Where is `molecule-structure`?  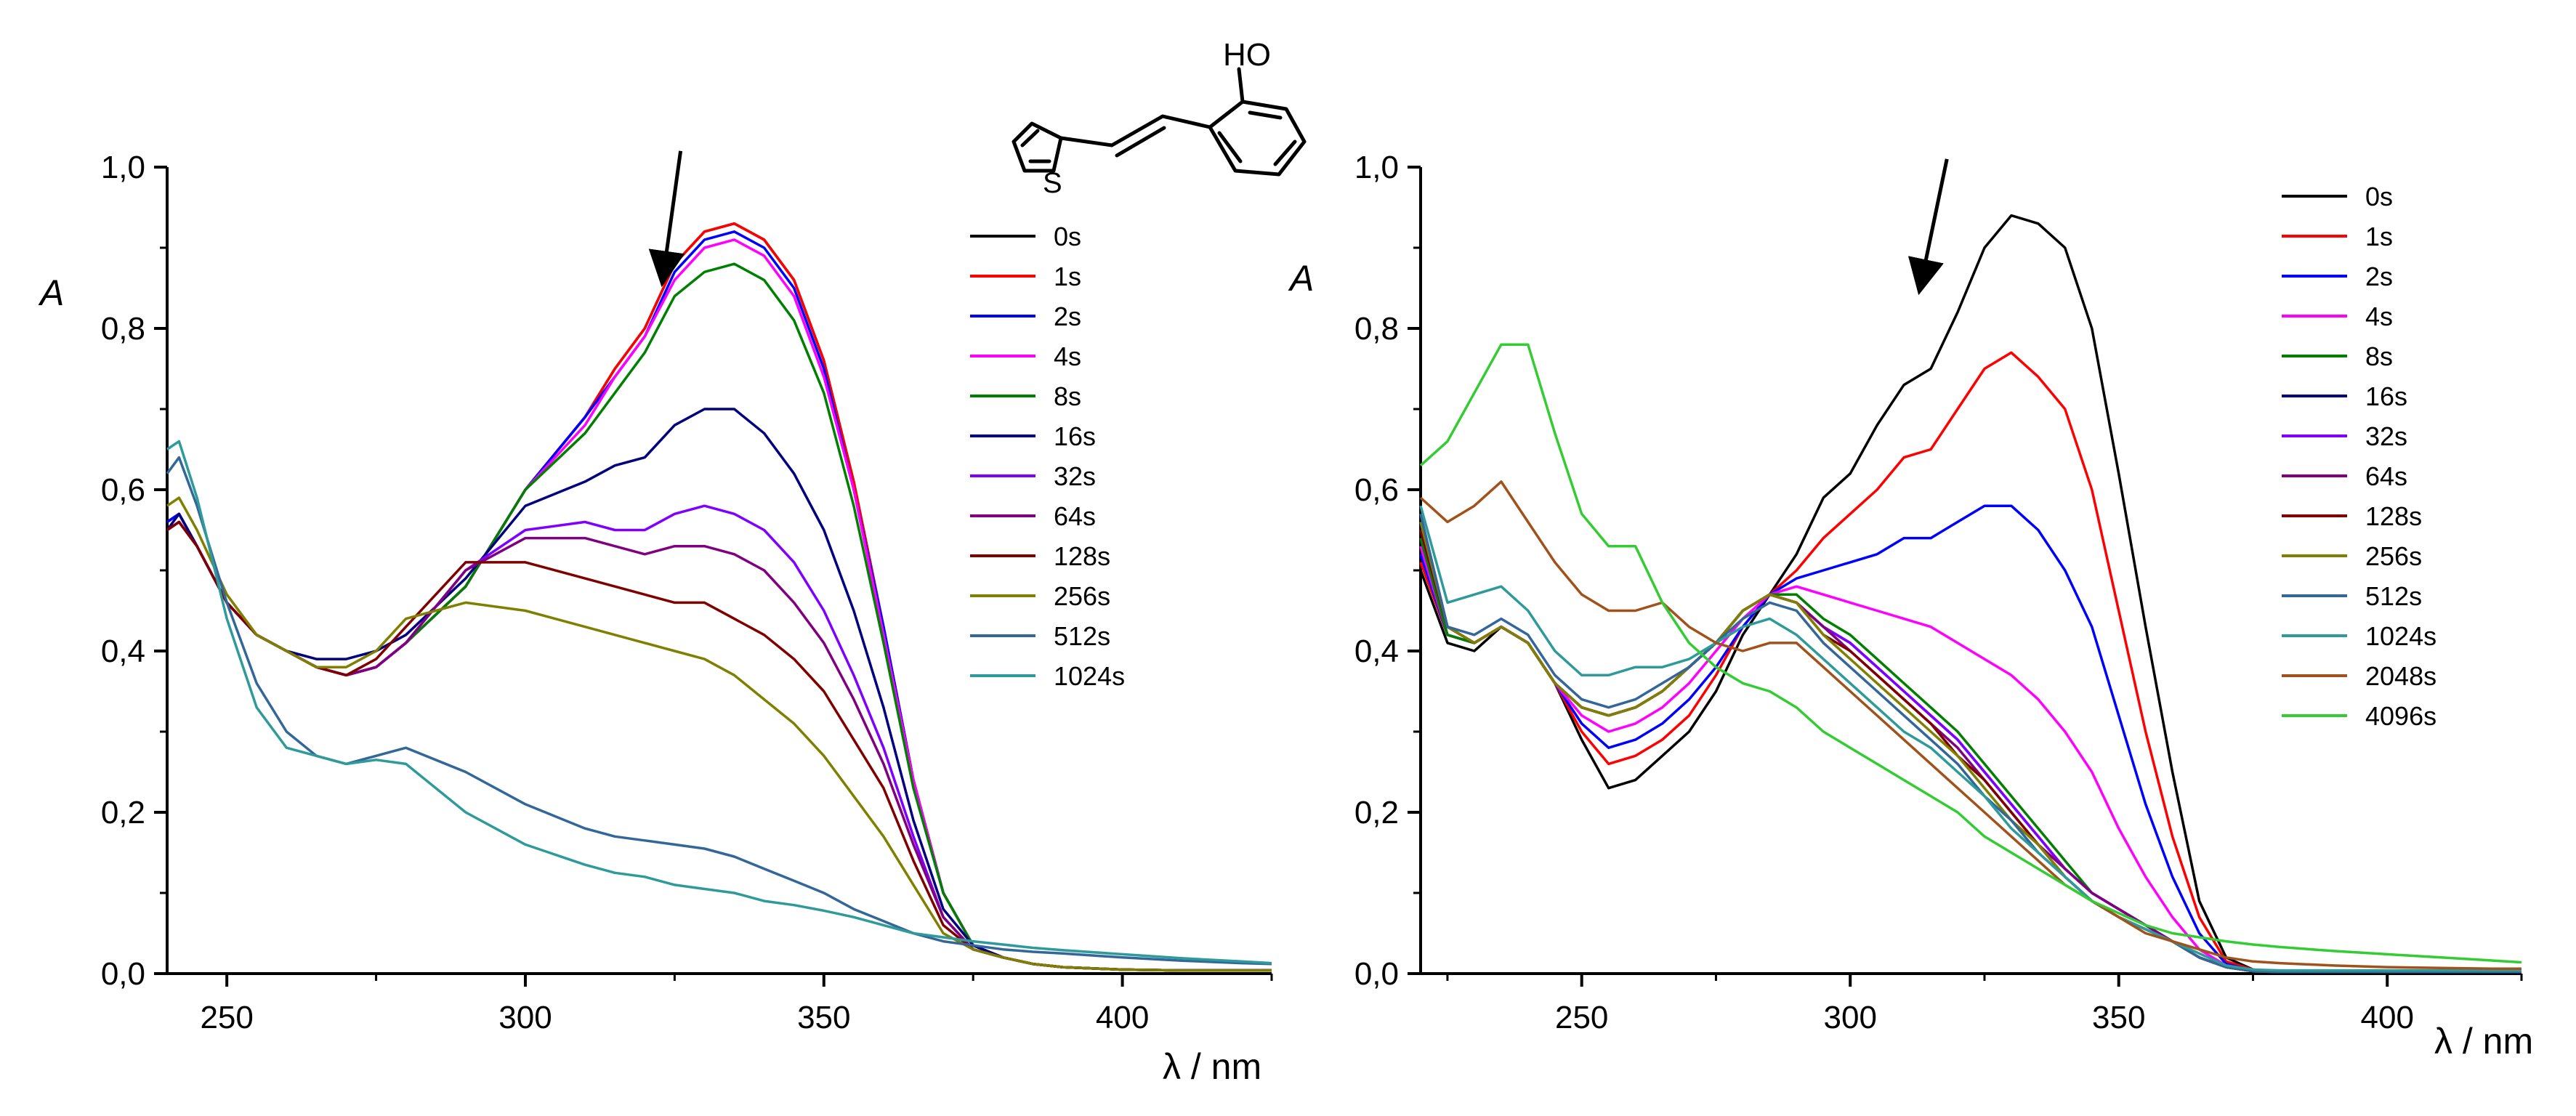
molecule-structure is located at coordinates (1160, 122).